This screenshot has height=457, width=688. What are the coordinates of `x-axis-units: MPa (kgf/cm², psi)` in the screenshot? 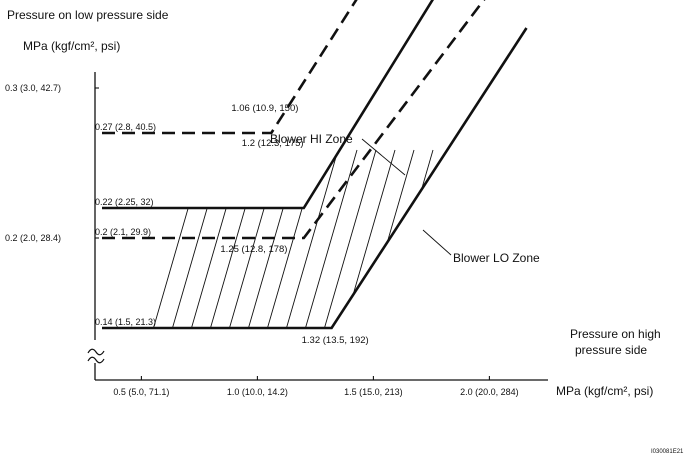 It's located at (604, 391).